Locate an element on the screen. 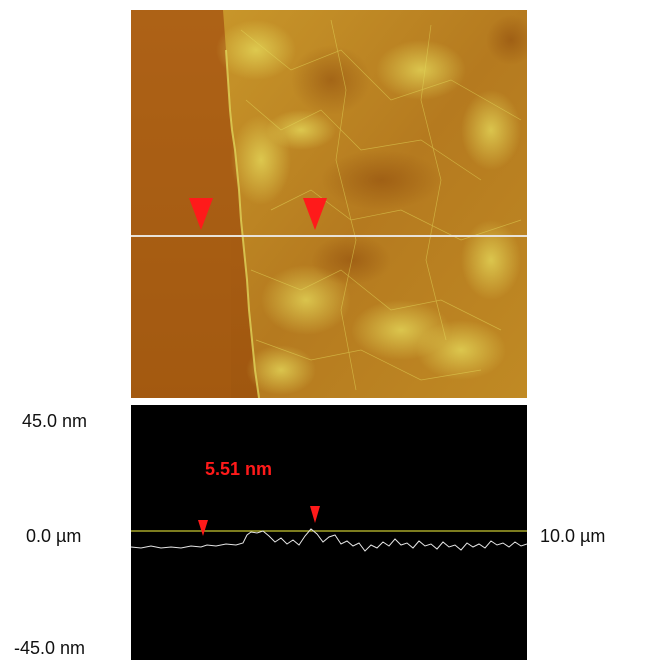  y-max-label: 45.0 nm is located at coordinates (54, 421).